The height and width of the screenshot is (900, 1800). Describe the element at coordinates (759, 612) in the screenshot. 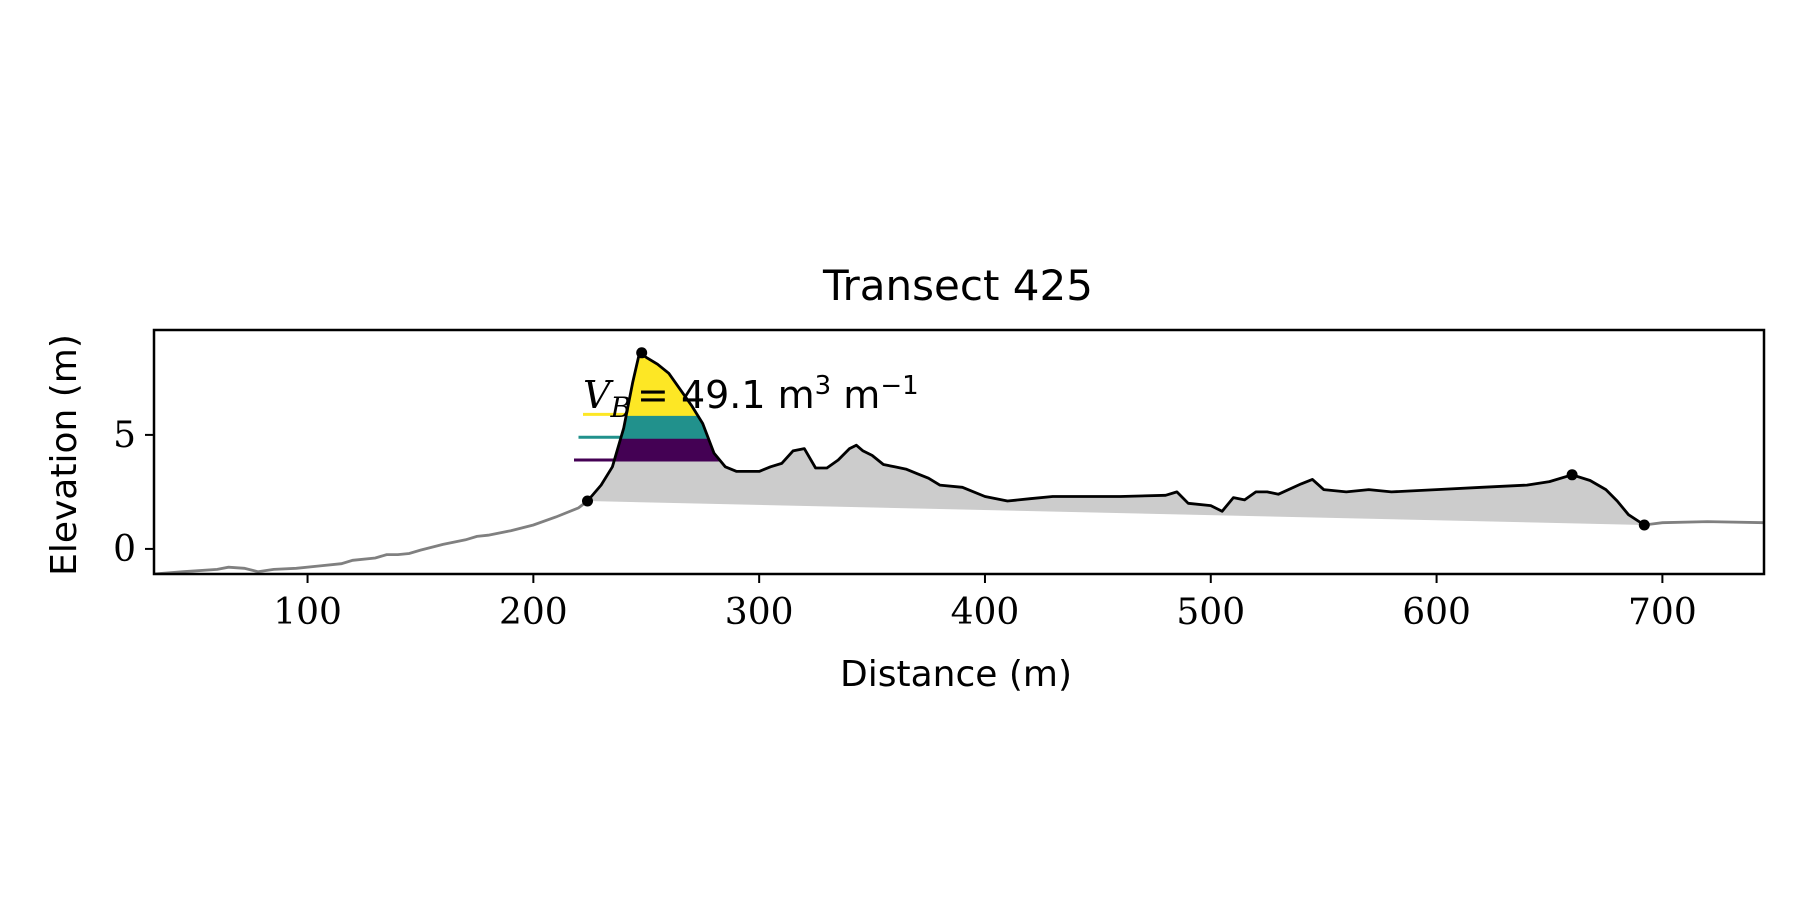

I see `x-tick-label-300: 300` at that location.